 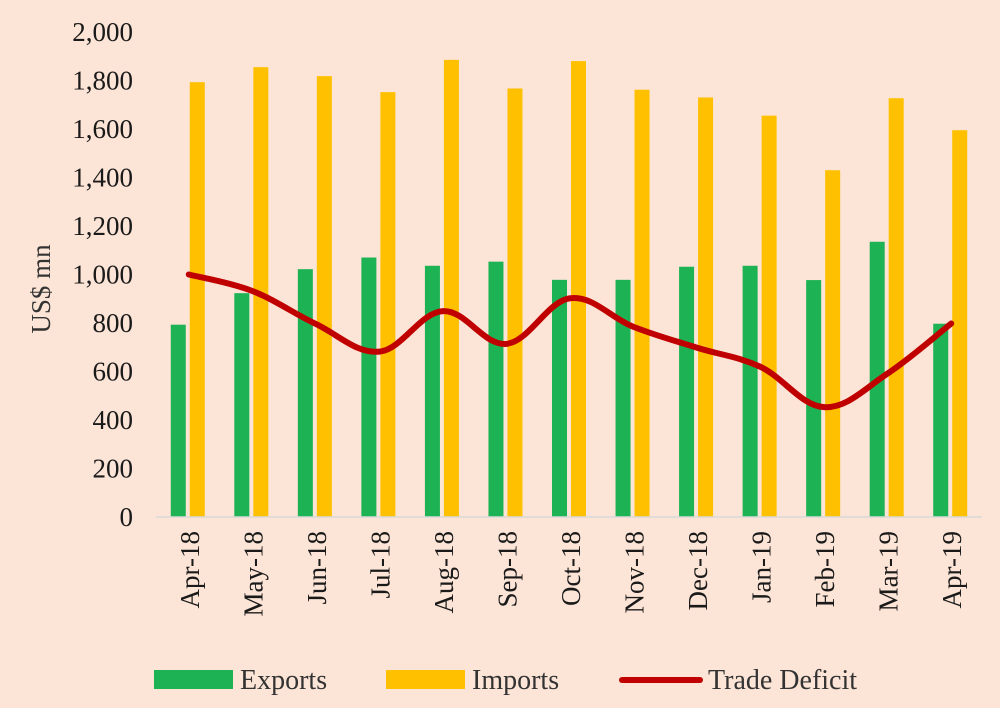 I want to click on x-tick-label-dec-18: Dec-18, so click(x=698, y=570).